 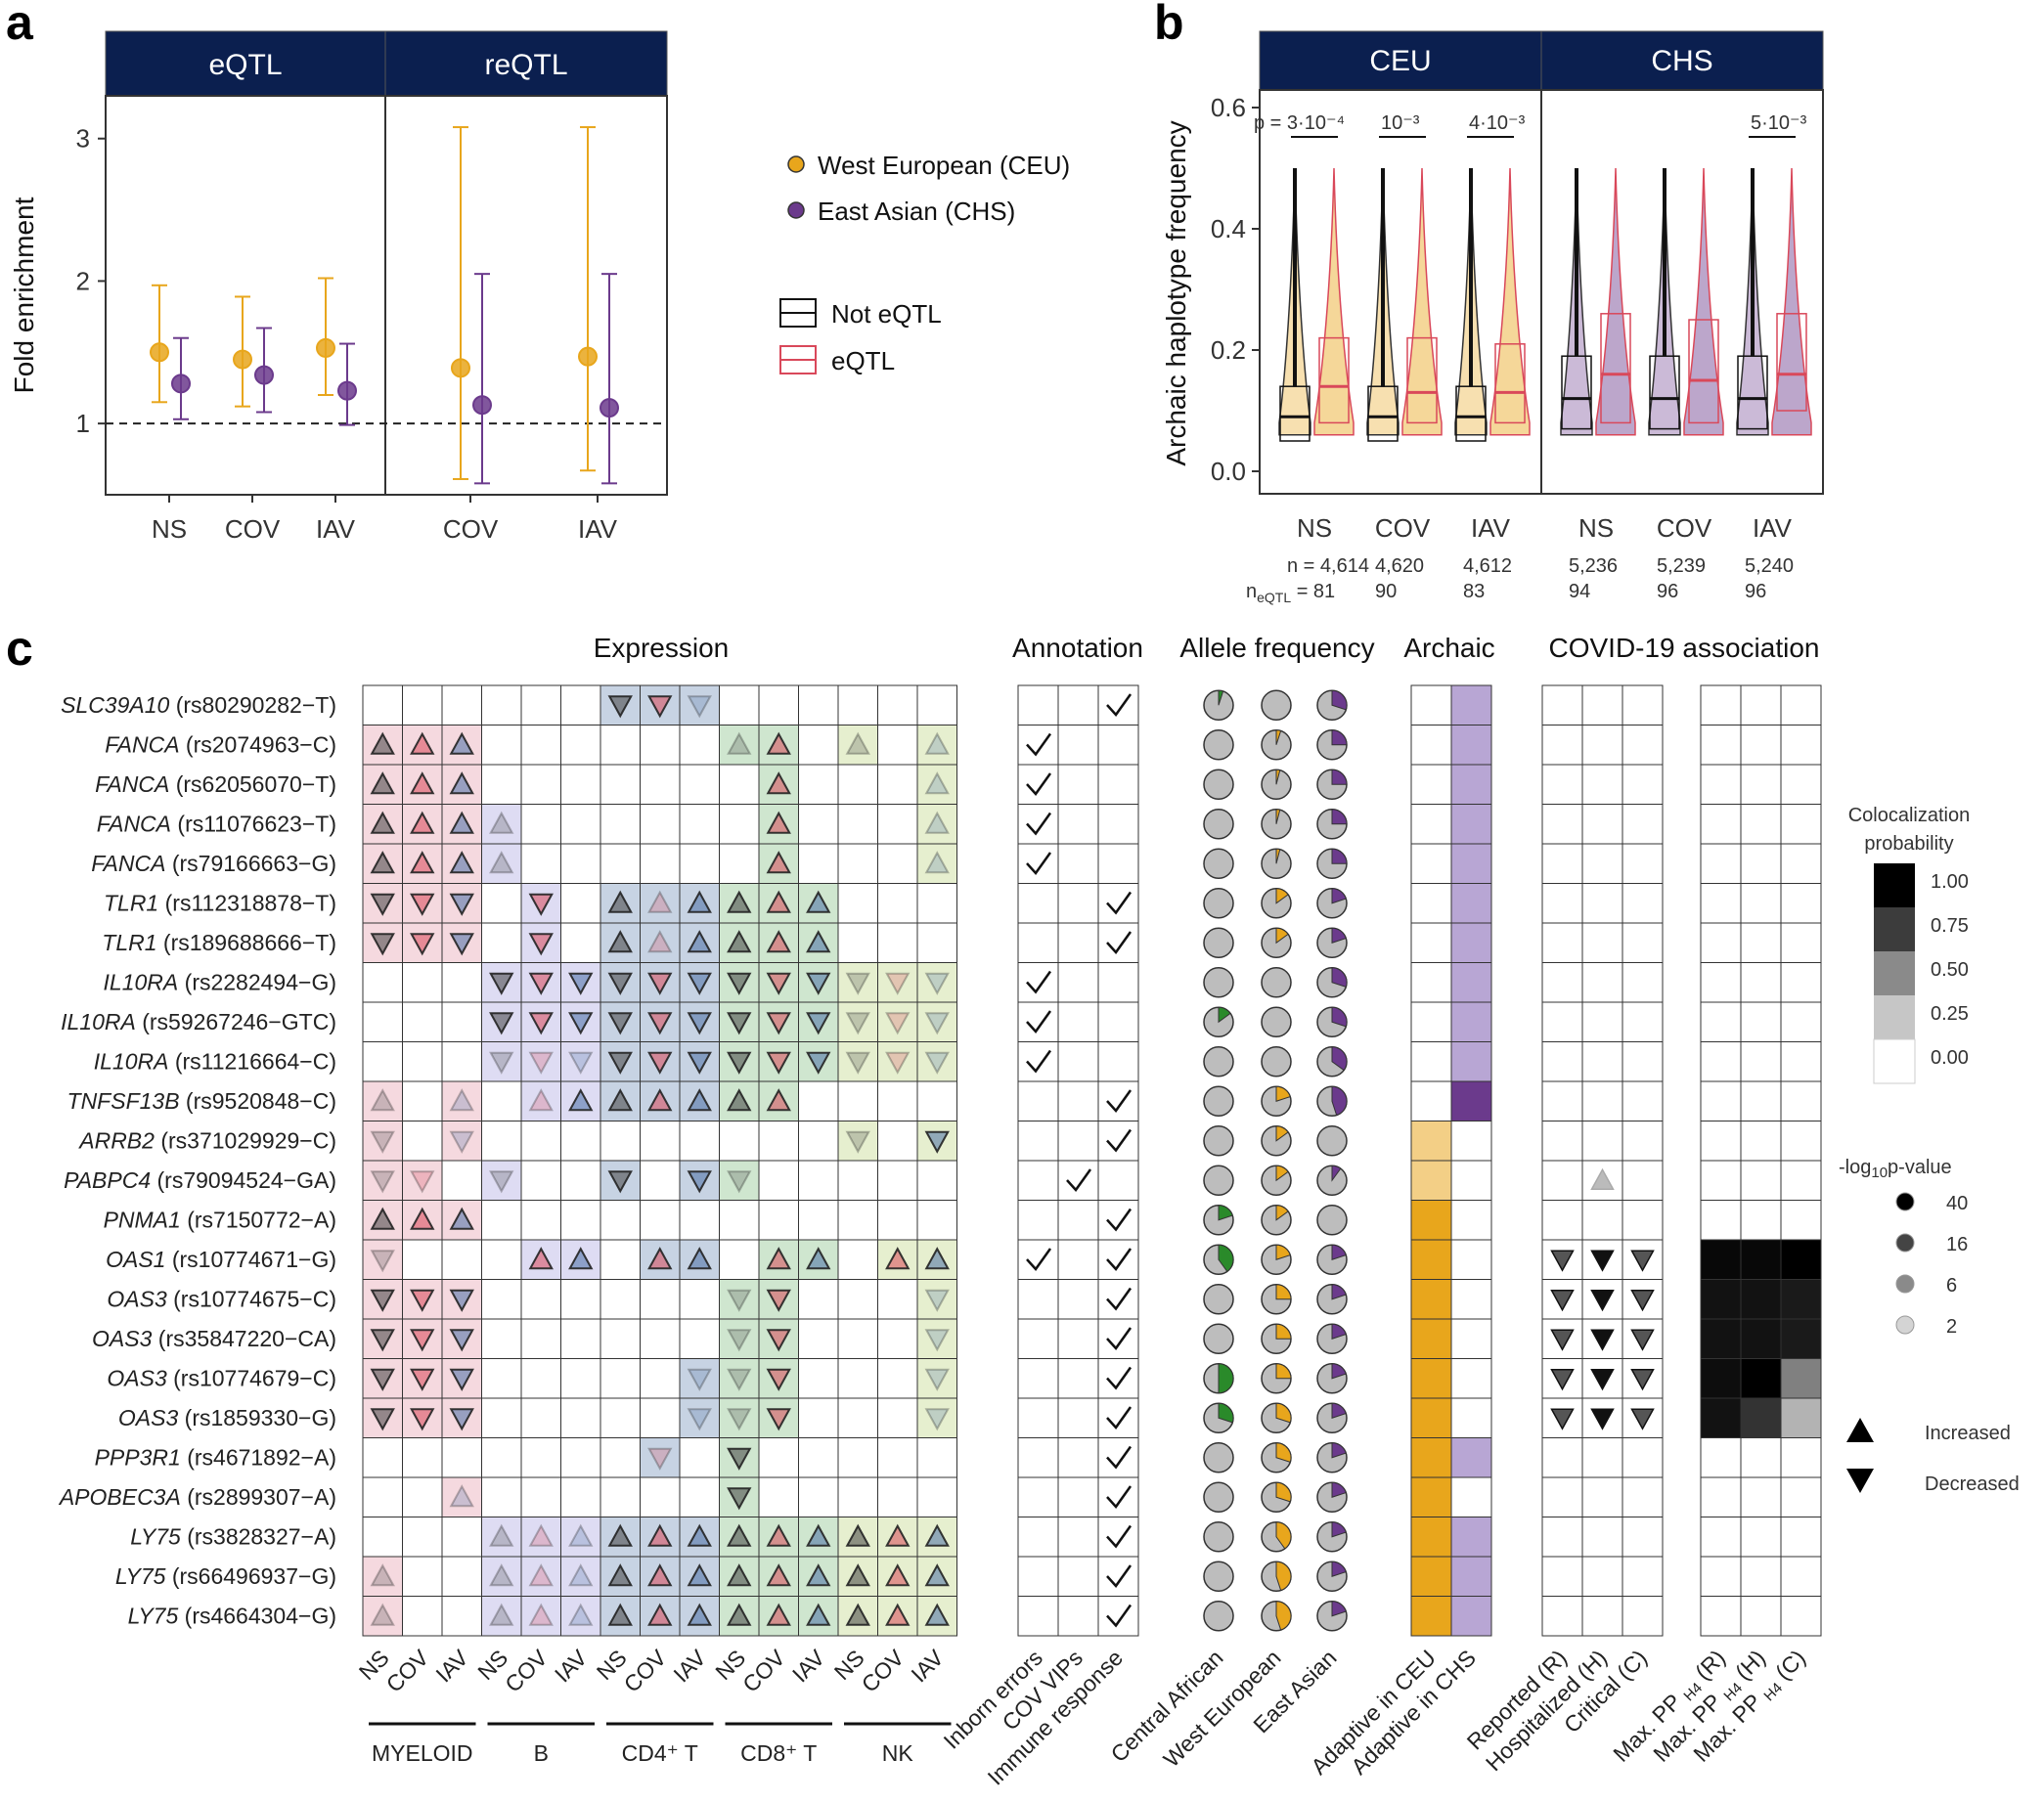 I want to click on gene-name: OAS3, so click(x=122, y=1338).